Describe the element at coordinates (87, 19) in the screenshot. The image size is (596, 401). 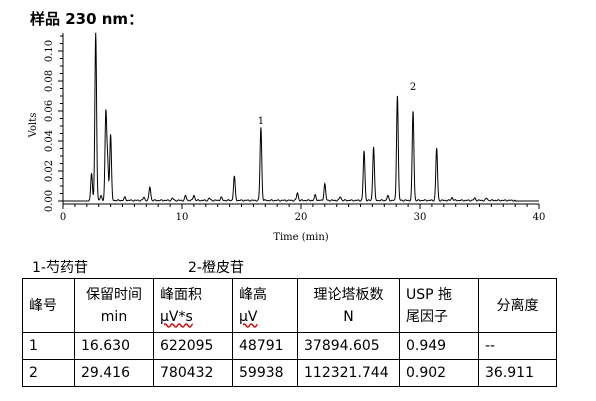
I see `sample-title: 样品 230 nm：` at that location.